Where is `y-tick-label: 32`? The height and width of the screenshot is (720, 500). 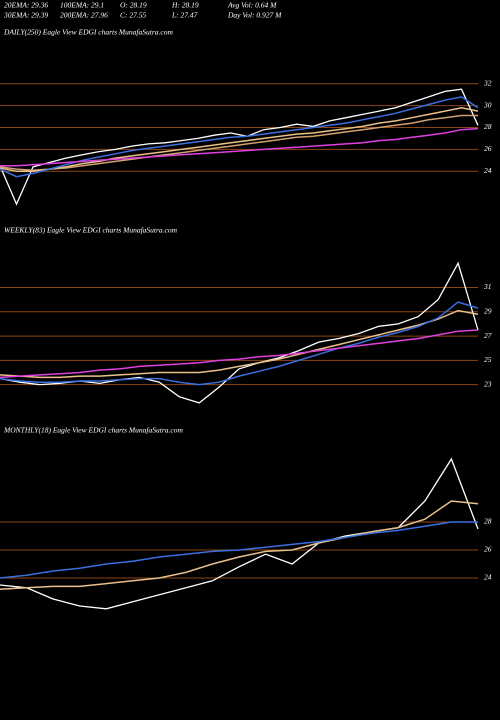 y-tick-label: 32 is located at coordinates (487, 82).